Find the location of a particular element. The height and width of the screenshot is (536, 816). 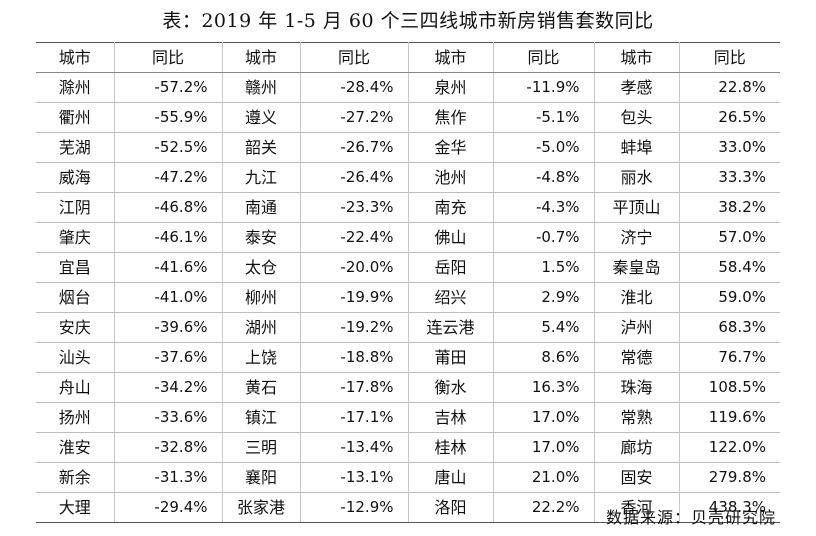

city-cell: 赣州 is located at coordinates (261, 87).